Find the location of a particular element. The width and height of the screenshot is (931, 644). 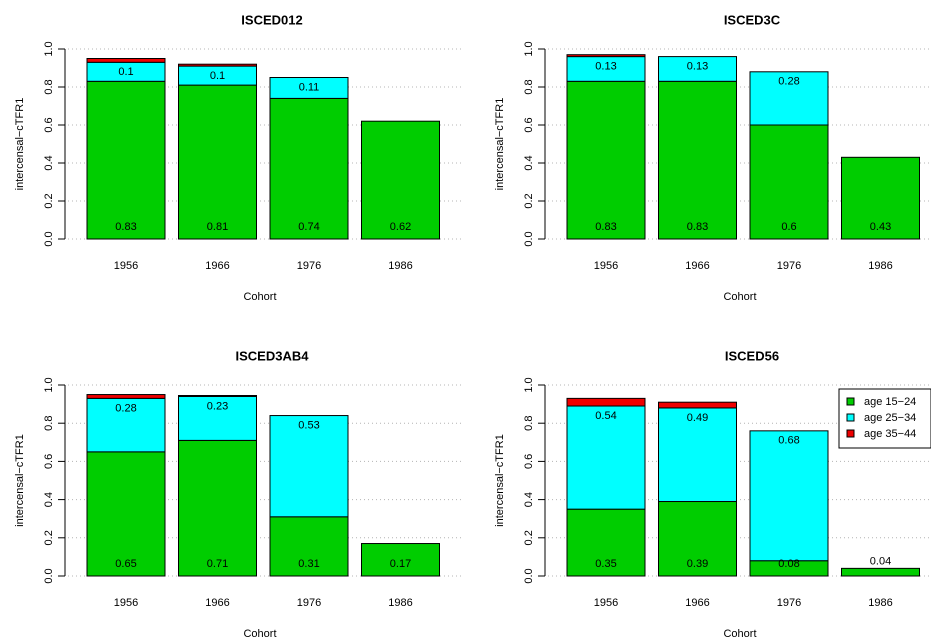

legend-label: age 15−24 is located at coordinates (890, 402).